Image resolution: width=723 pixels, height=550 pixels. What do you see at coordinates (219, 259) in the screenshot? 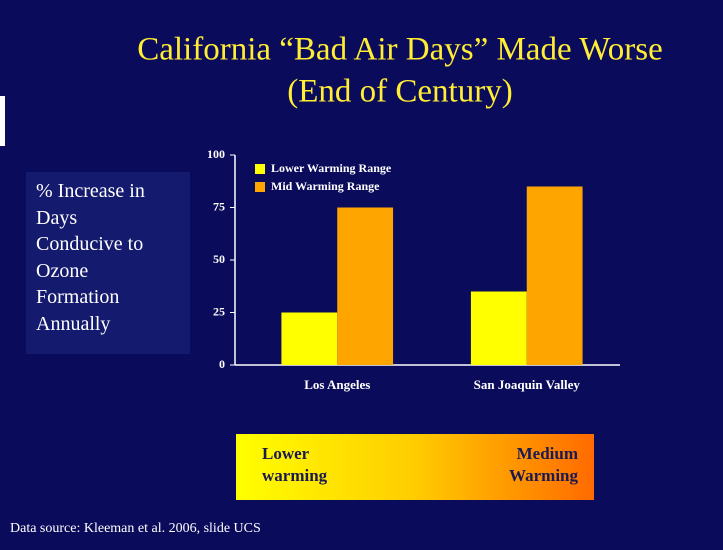
I see `y-tick-label: 50` at bounding box center [219, 259].